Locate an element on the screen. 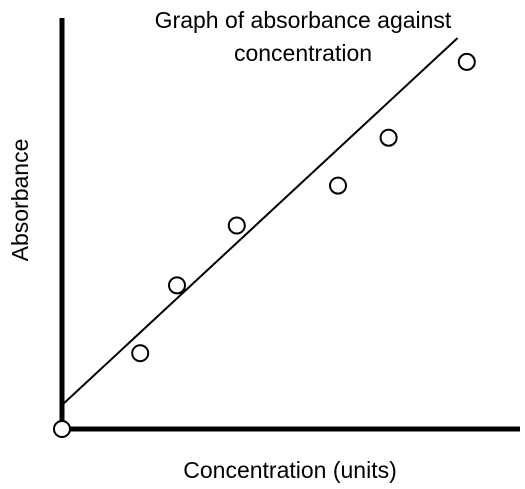  chart-title-line-2: concentration is located at coordinates (303, 53).